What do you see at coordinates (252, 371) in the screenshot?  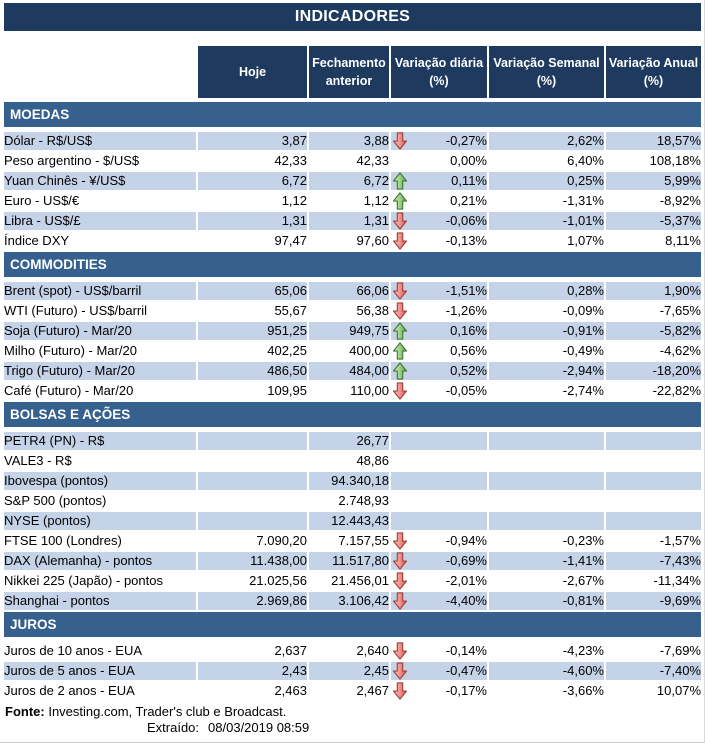 I see `hoje-value: 486,50` at bounding box center [252, 371].